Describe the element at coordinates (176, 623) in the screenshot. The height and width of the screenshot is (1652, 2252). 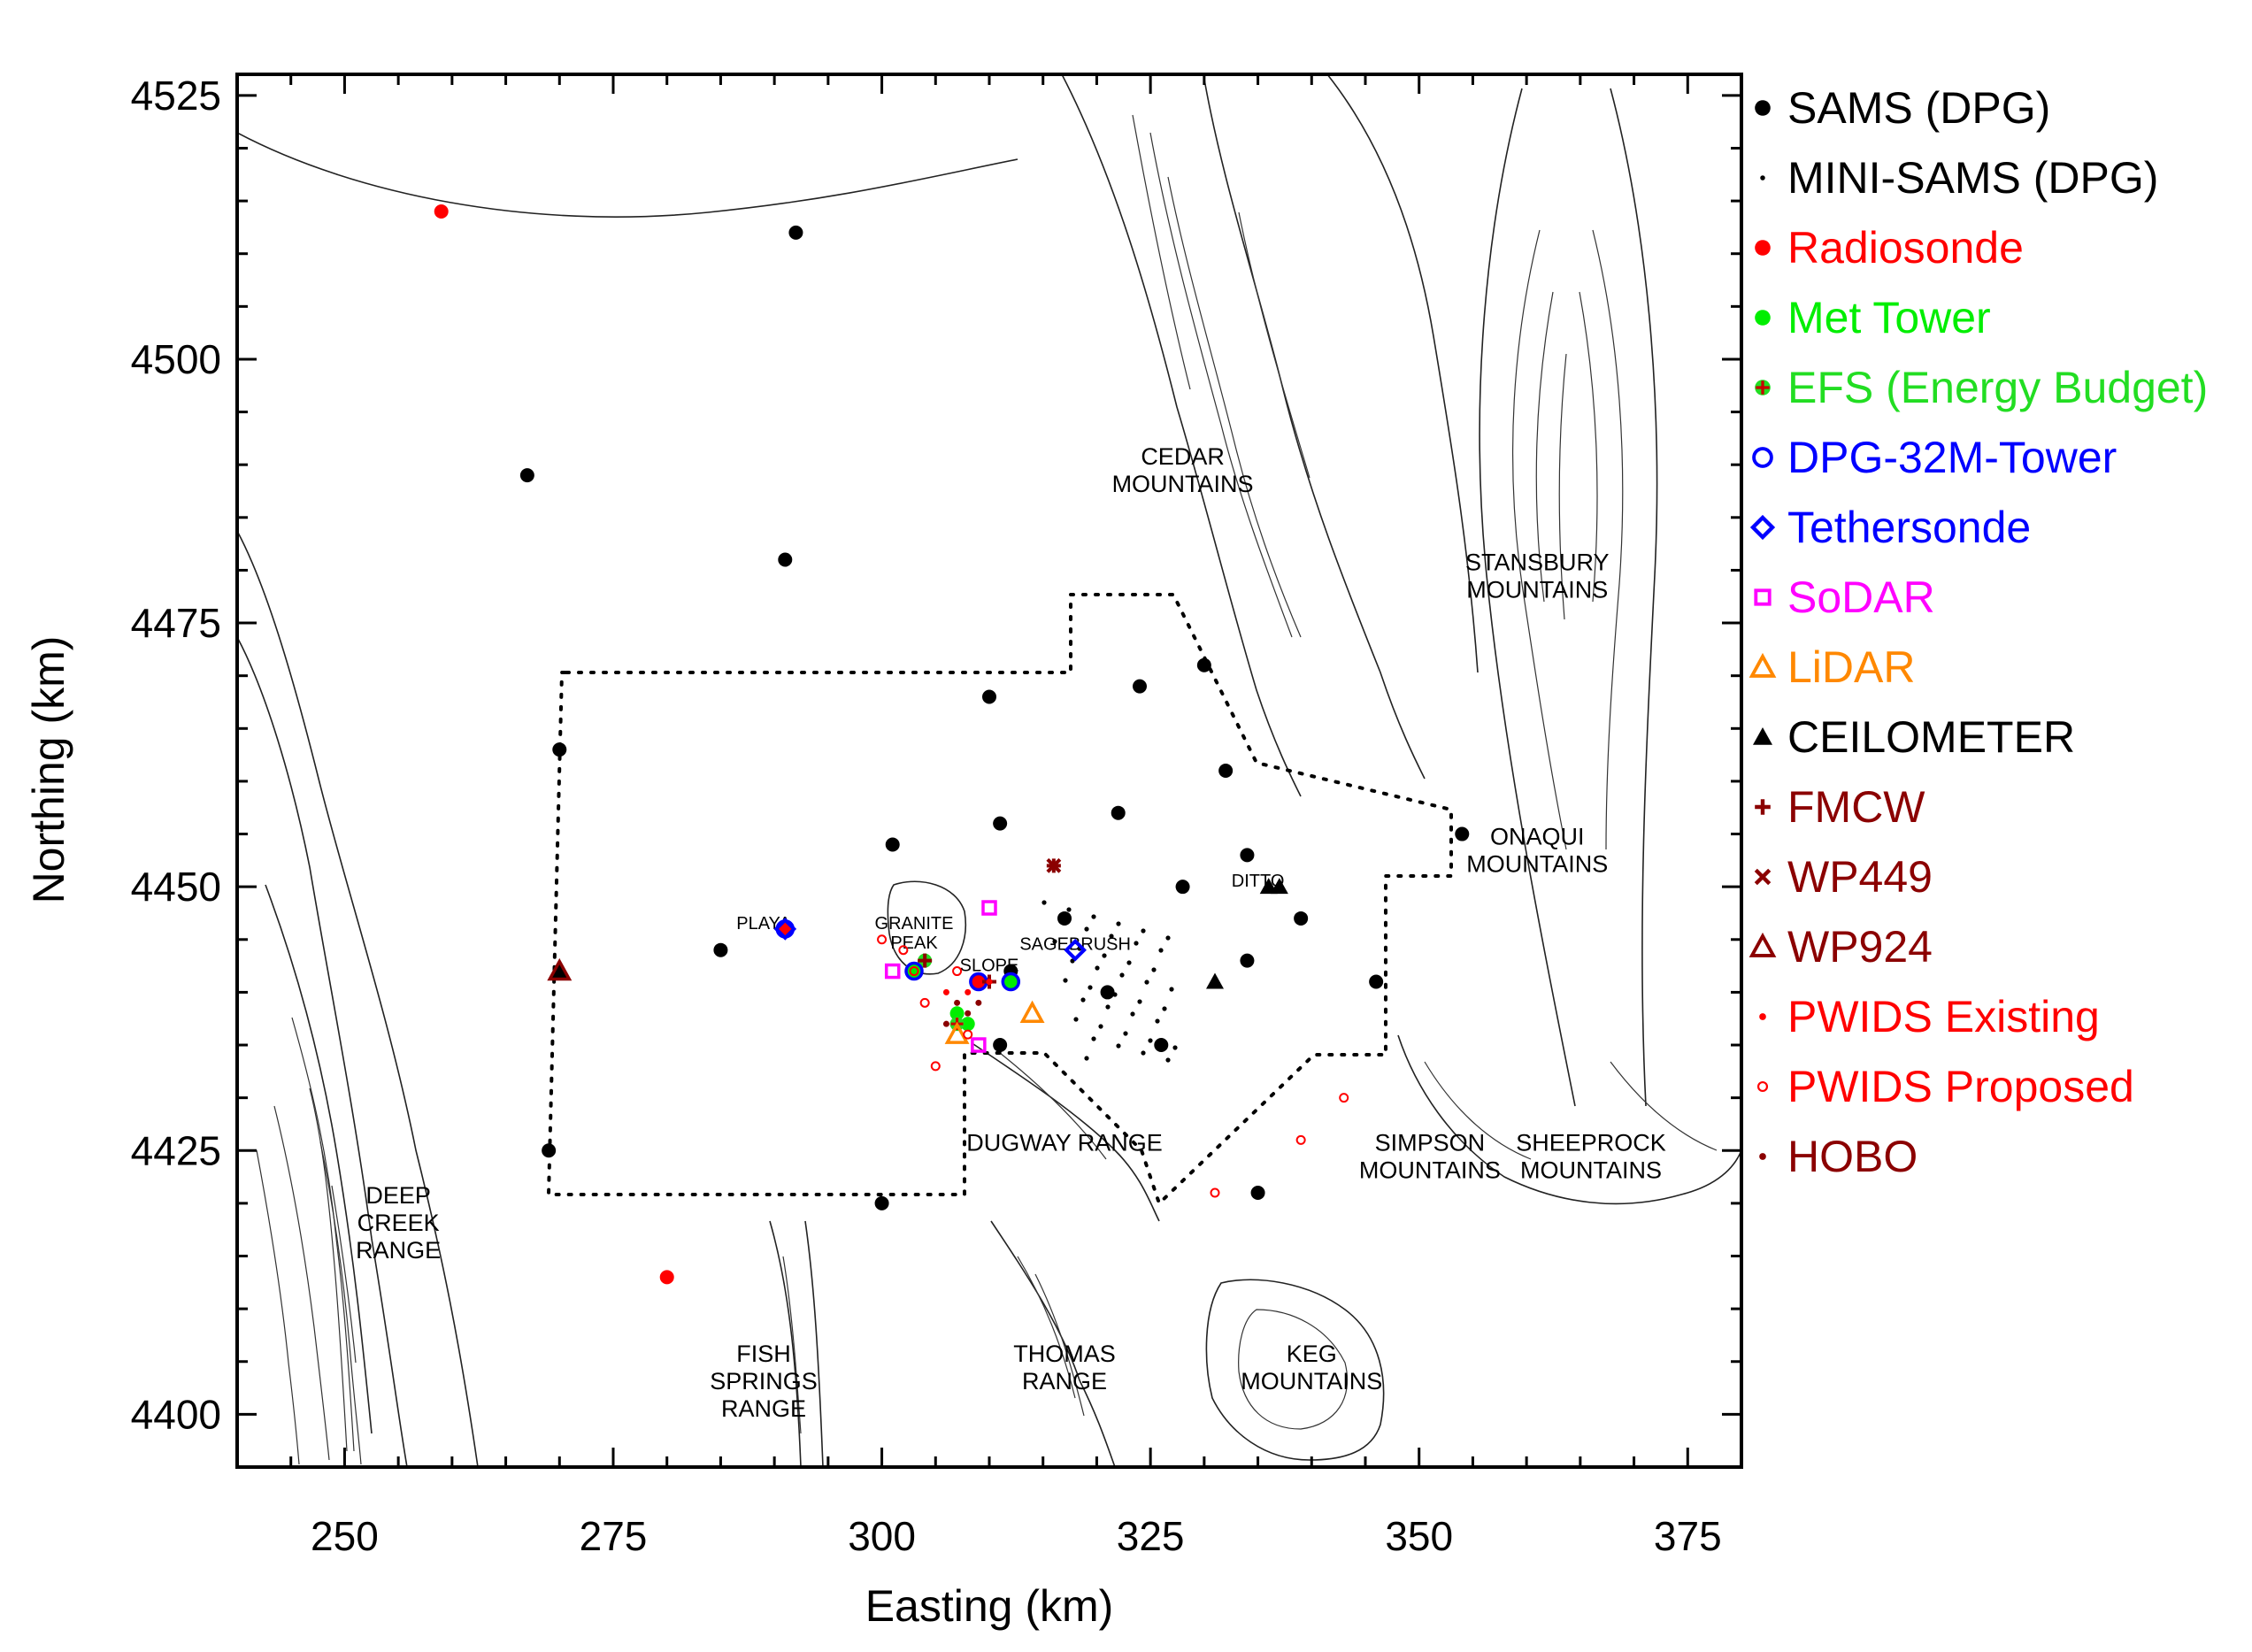
I see `y-tick-label: 4475` at that location.